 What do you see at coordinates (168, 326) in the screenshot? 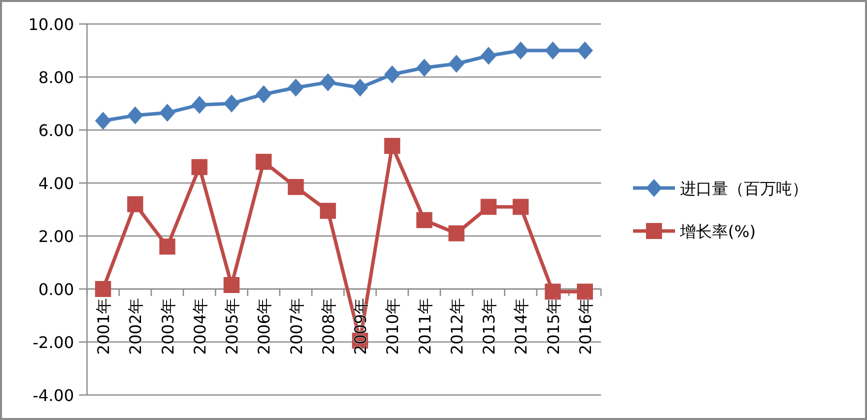
I see `x-tick-label: 2003年` at bounding box center [168, 326].